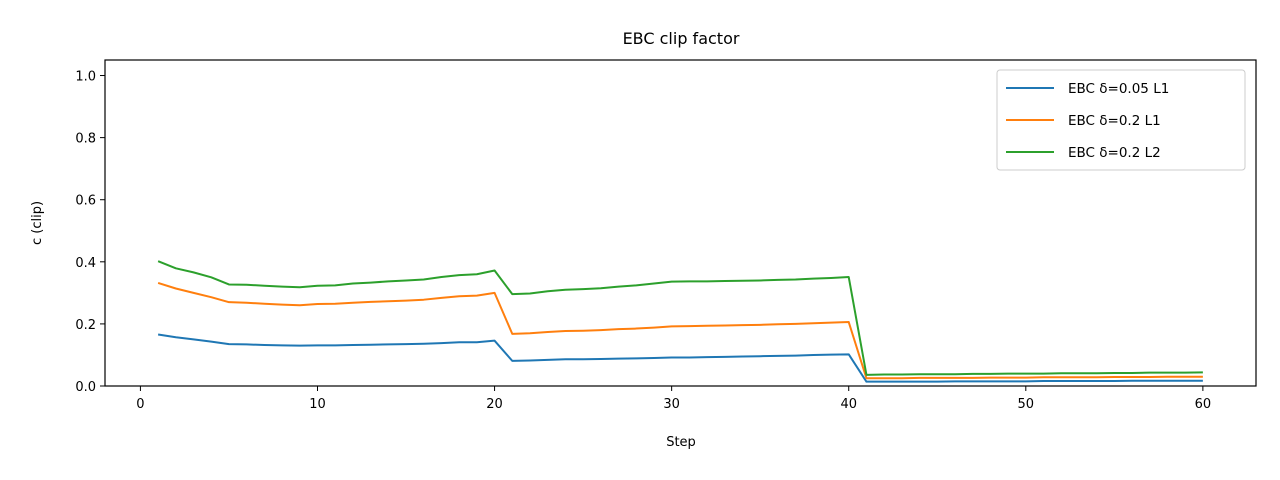 The image size is (1280, 480). Describe the element at coordinates (1118, 89) in the screenshot. I see `legend-label-1: EBC δ=0.05 L1` at that location.